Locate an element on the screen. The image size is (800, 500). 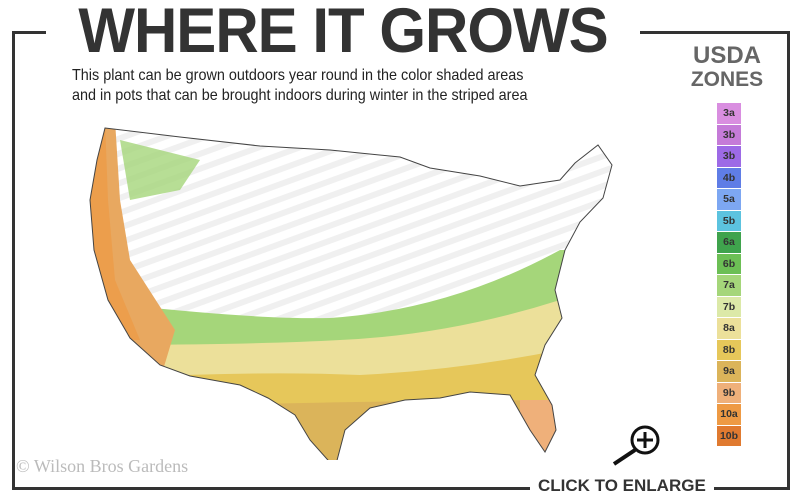
legend-zone-10b: 10b is located at coordinates (729, 436).